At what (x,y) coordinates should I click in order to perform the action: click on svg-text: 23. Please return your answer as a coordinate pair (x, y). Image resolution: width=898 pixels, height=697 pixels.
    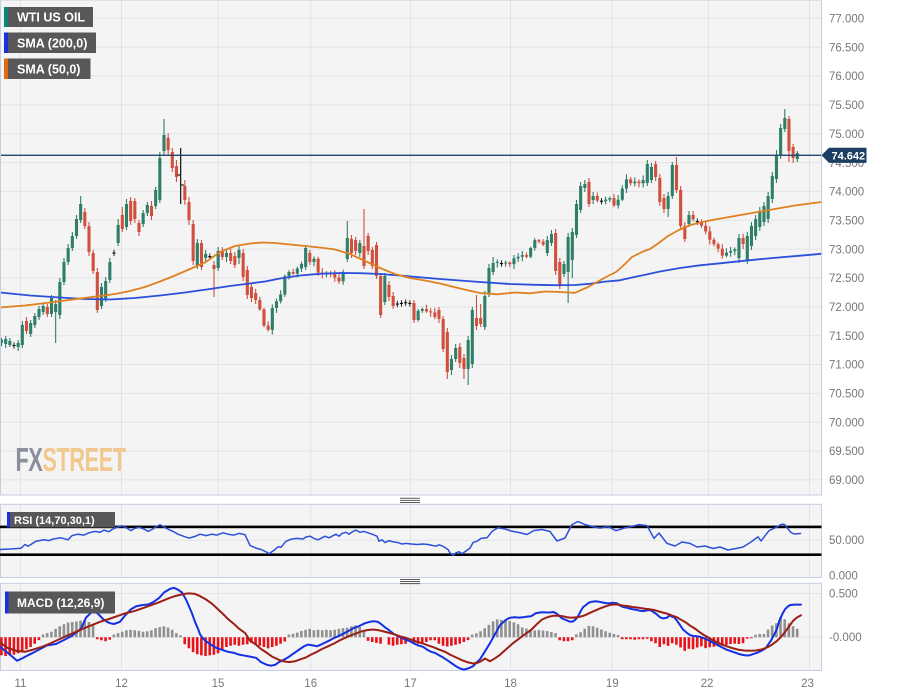
    Looking at the image, I should click on (807, 684).